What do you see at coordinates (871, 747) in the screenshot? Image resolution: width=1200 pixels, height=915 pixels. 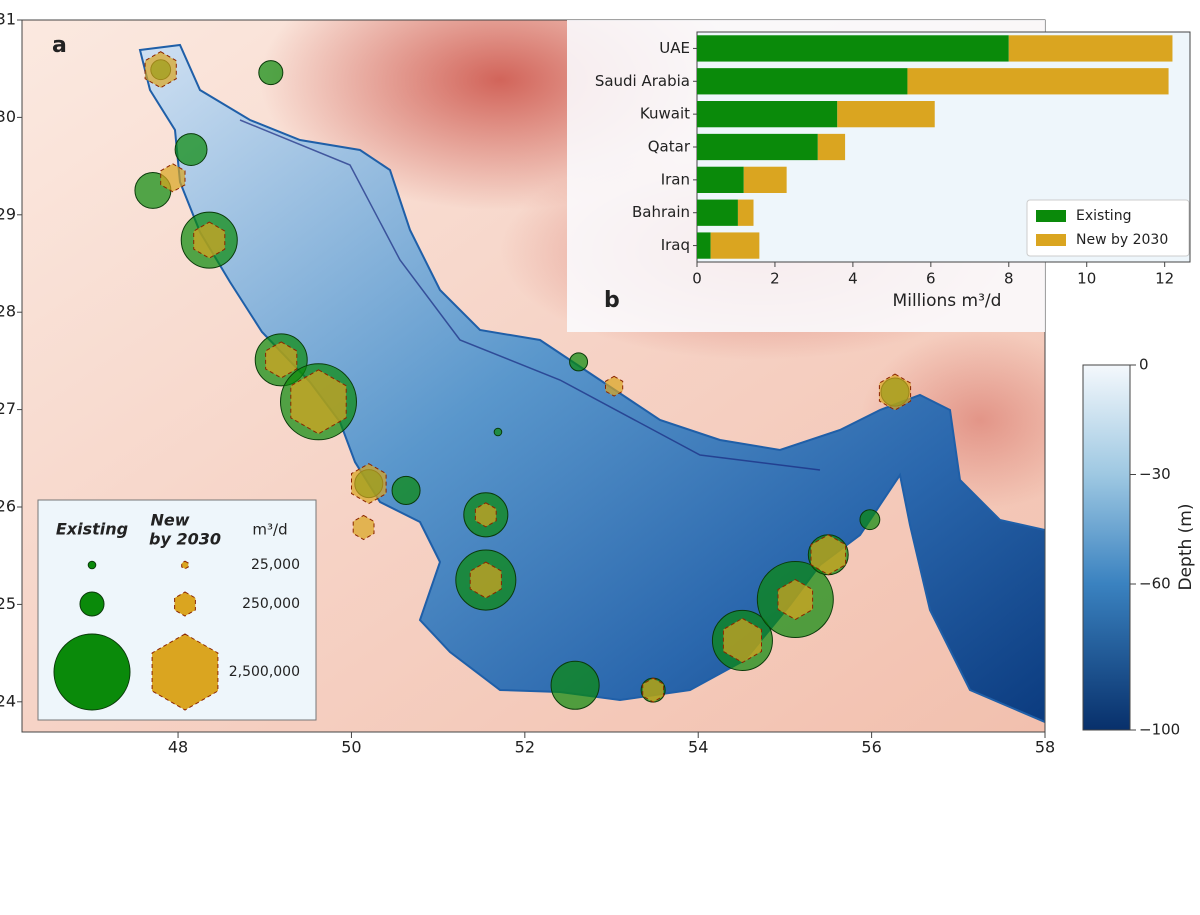 I see `x-tick-label: 56` at bounding box center [871, 747].